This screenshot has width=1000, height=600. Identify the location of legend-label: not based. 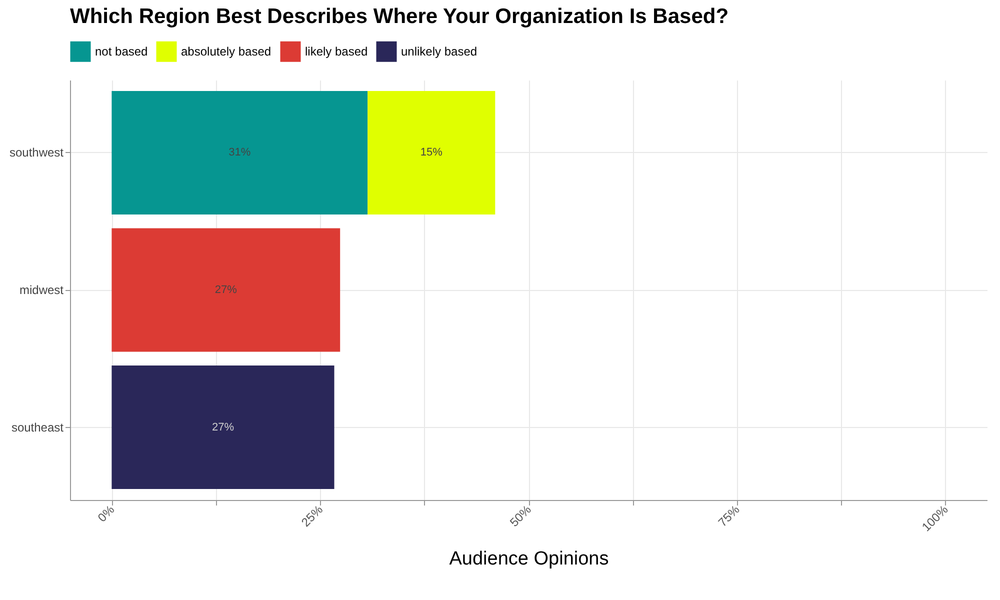
(121, 51).